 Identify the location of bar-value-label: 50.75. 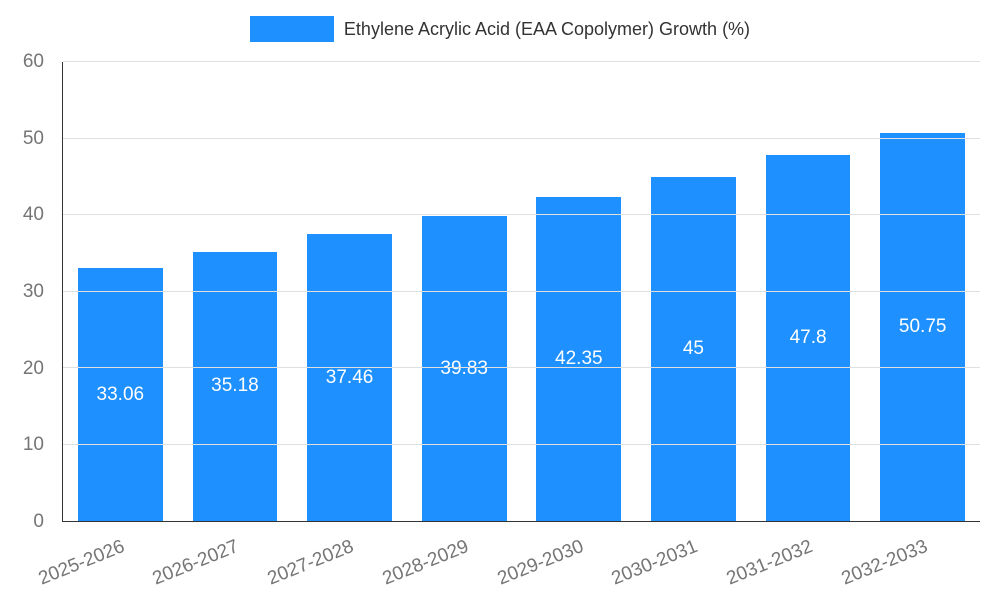
(922, 326).